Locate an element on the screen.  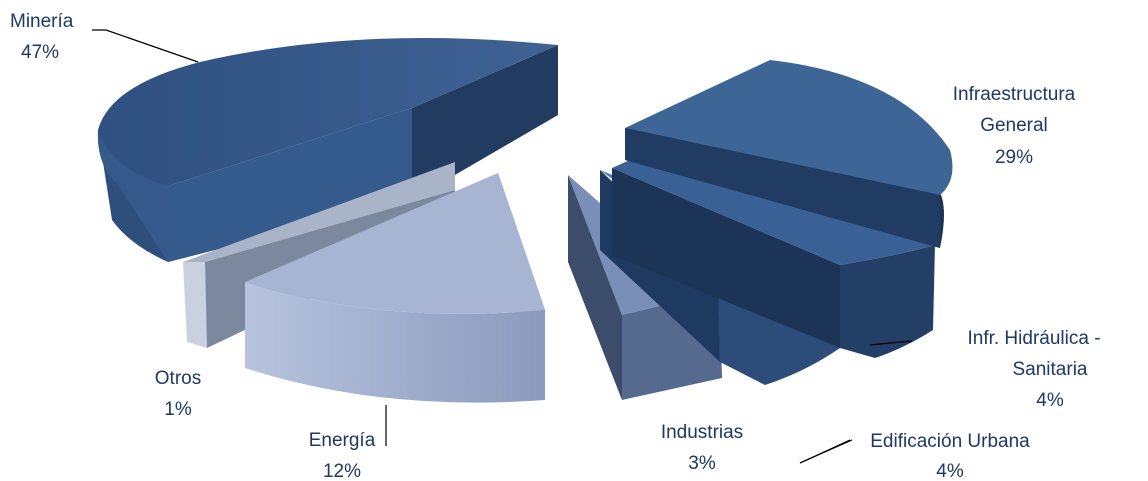
slice-energia-top is located at coordinates (395, 243).